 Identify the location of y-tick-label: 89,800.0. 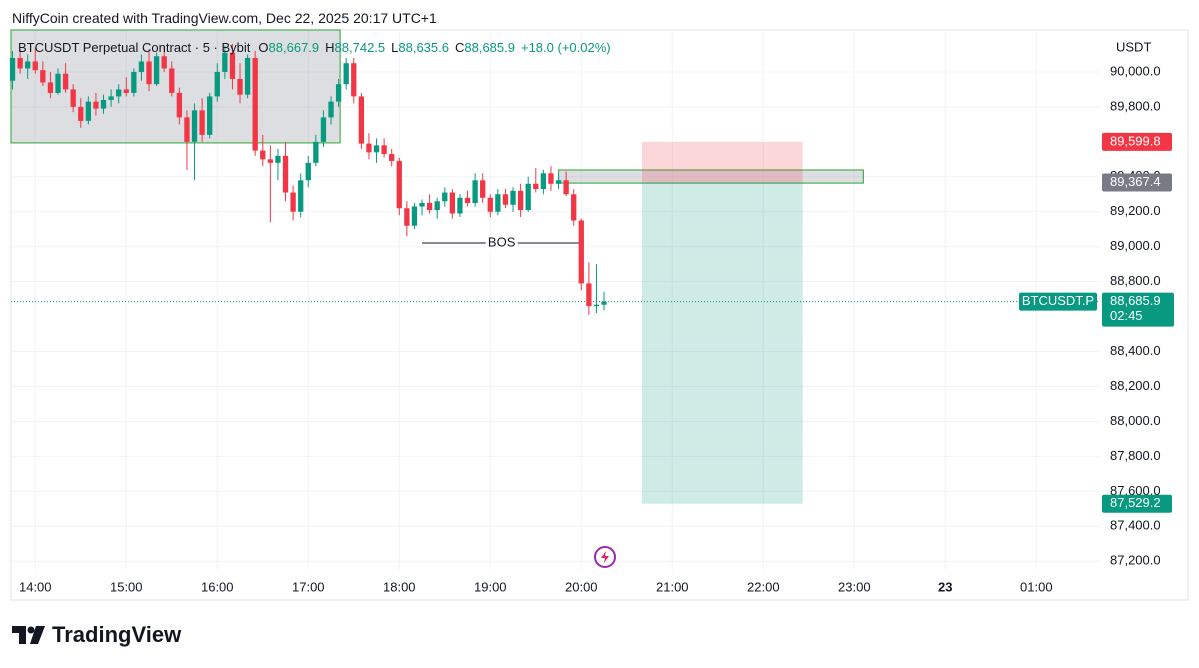
(1135, 105).